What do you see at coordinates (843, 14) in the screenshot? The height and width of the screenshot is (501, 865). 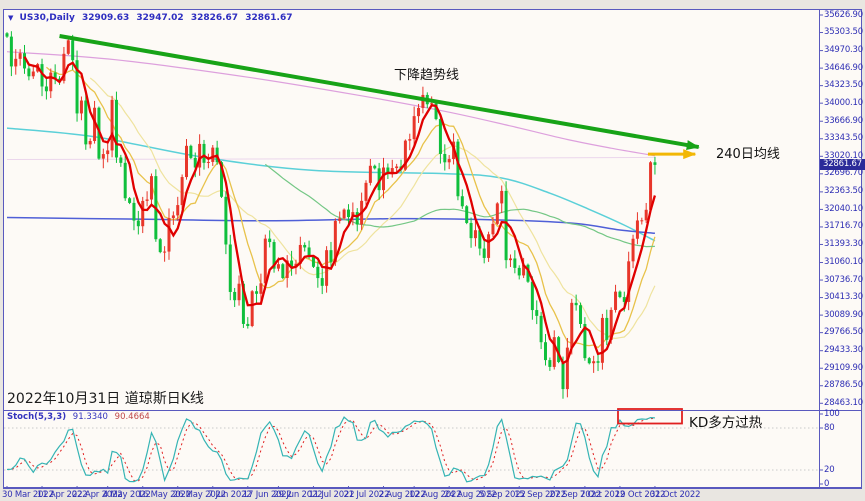 I see `price-axis-label: 35626.90` at bounding box center [843, 14].